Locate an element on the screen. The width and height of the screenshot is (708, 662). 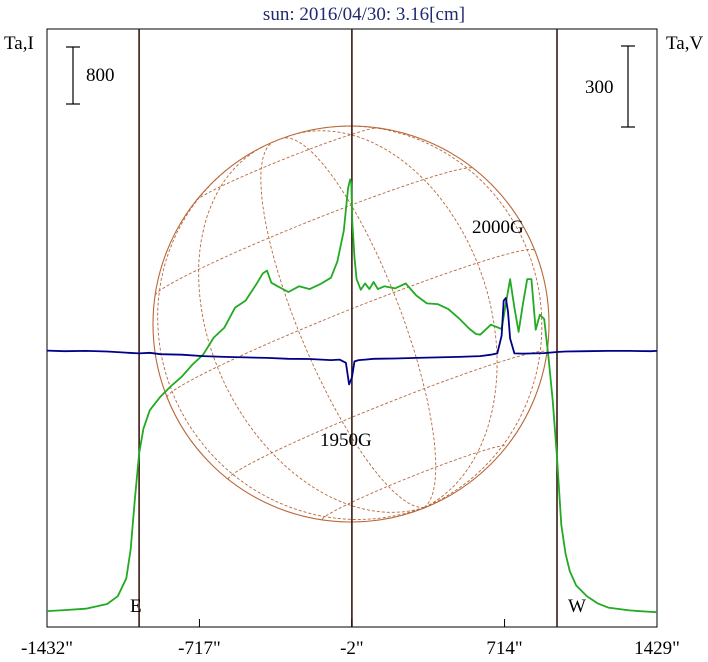
left-scale-value: 800 is located at coordinates (100, 75).